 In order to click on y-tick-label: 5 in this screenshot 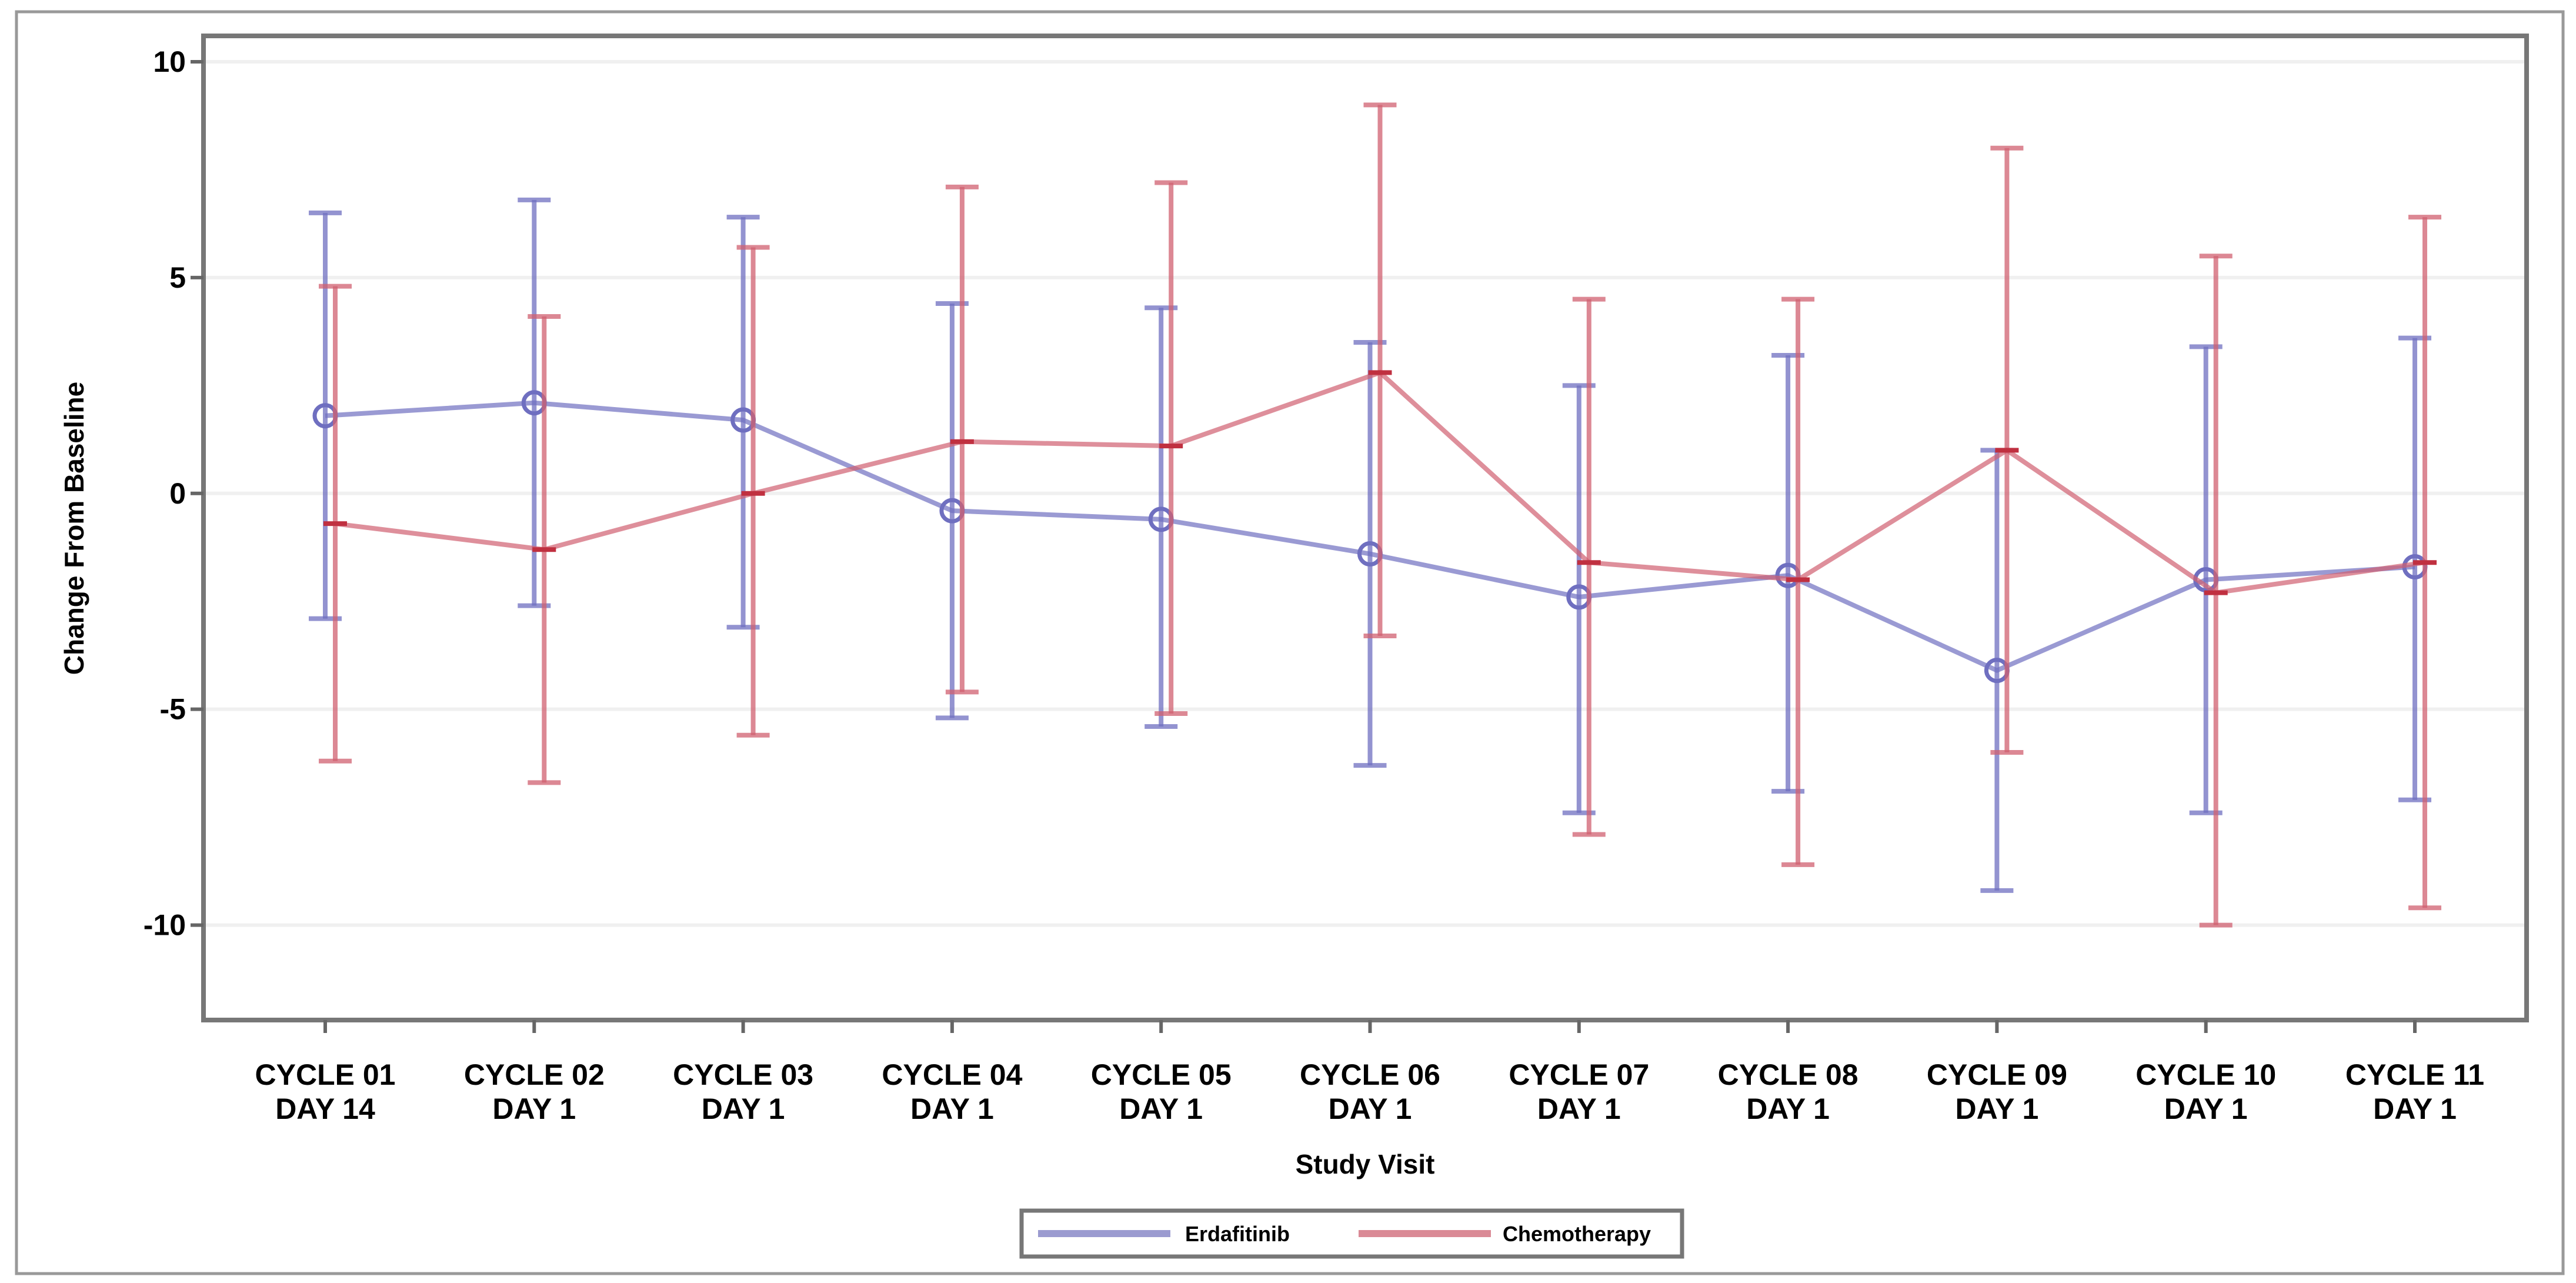, I will do `click(177, 278)`.